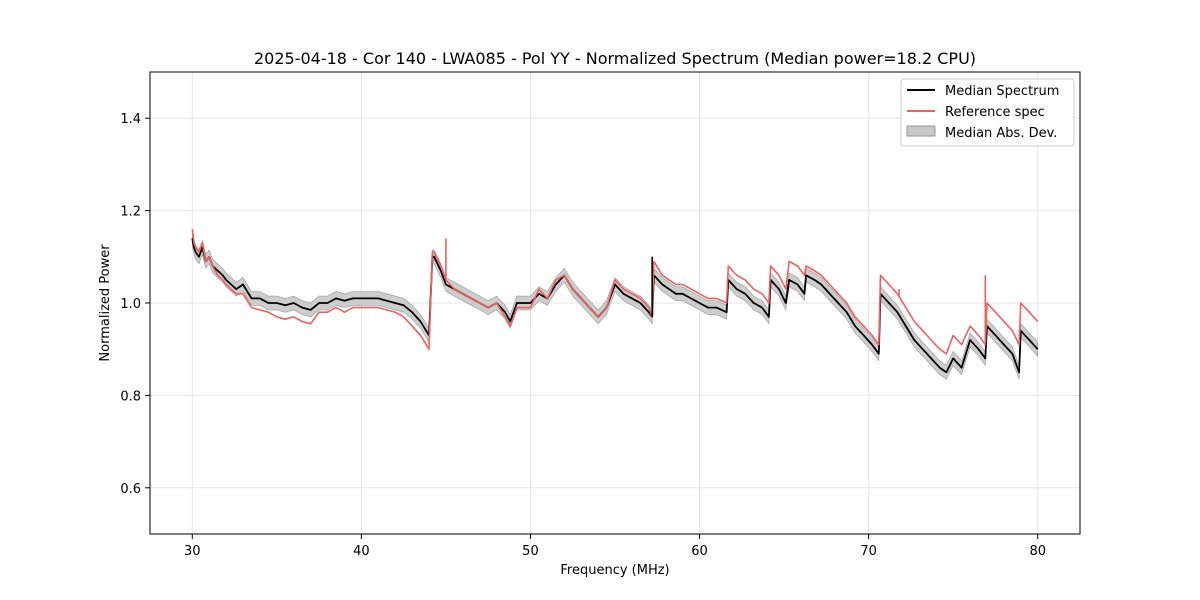  I want to click on x-tick-label: 80, so click(1037, 551).